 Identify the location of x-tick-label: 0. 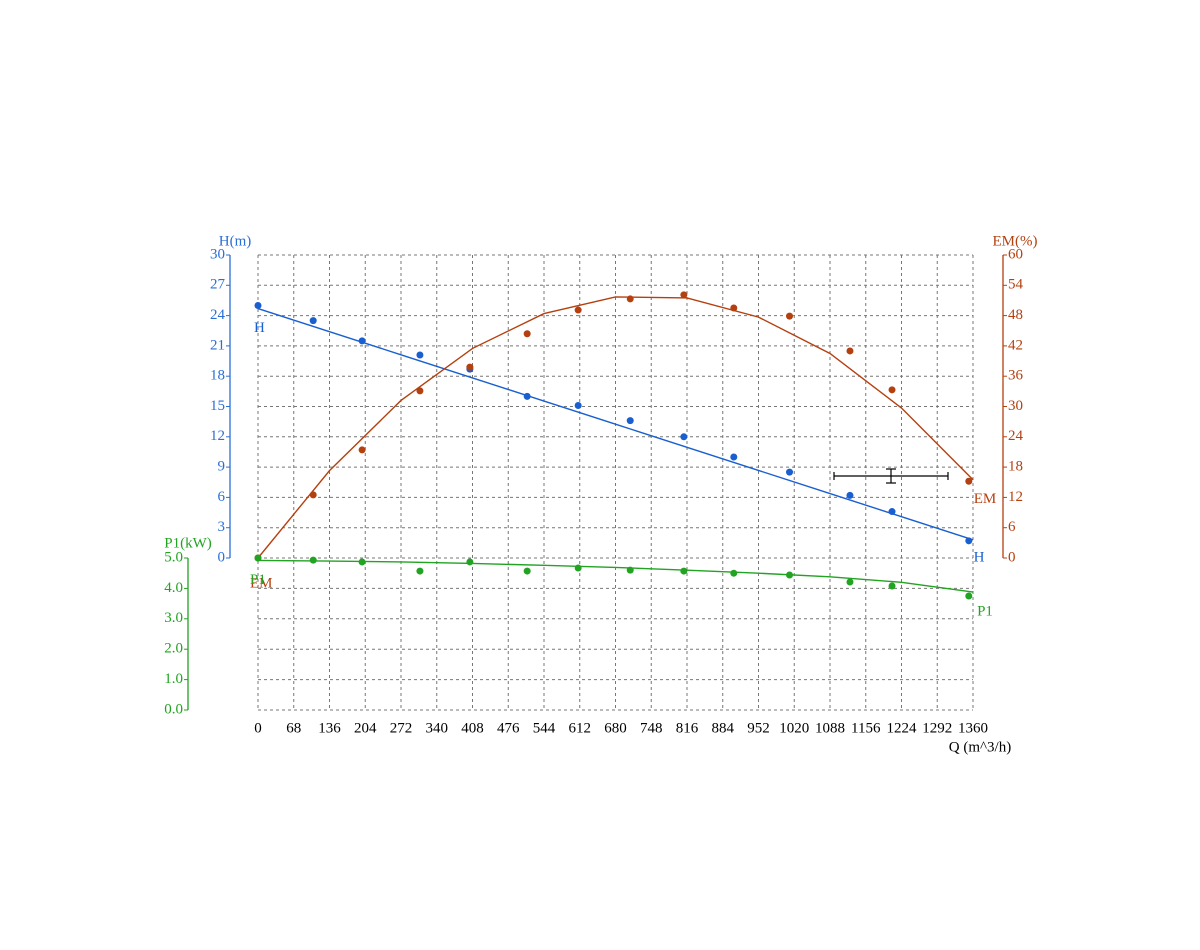
(258, 728).